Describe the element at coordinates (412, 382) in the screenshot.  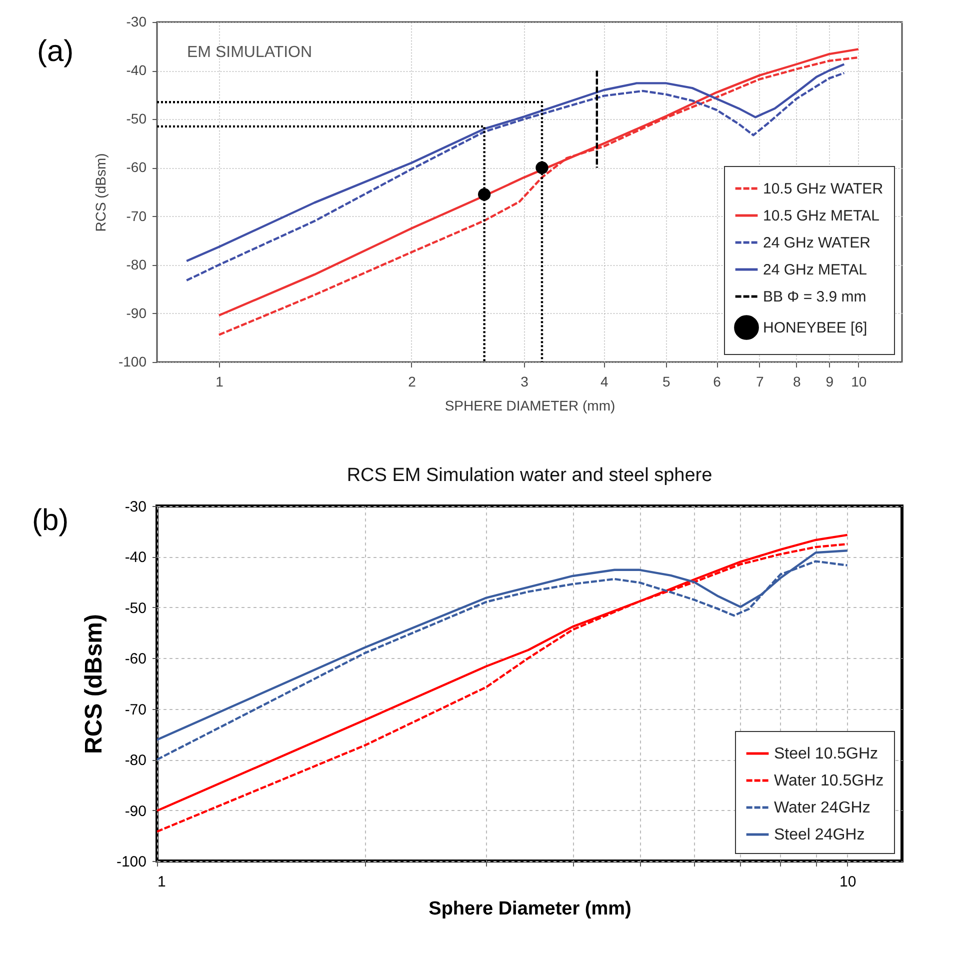
I see `x-tick-label: 2` at that location.